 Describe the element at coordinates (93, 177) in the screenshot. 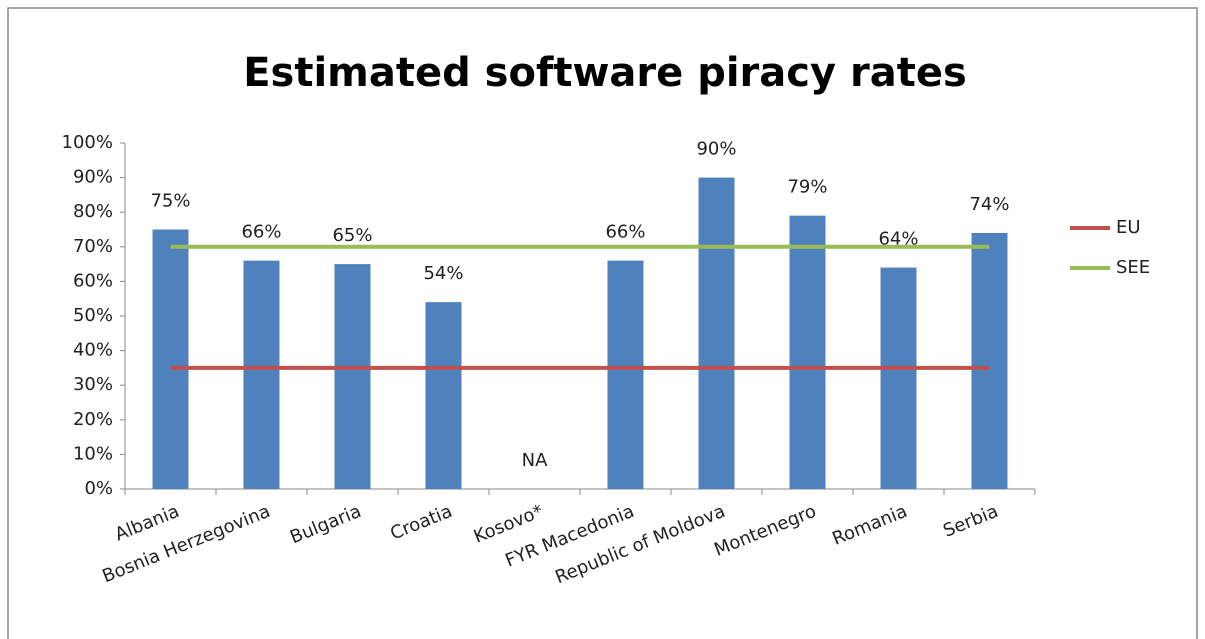

I see `y-tick-label: 90%` at that location.